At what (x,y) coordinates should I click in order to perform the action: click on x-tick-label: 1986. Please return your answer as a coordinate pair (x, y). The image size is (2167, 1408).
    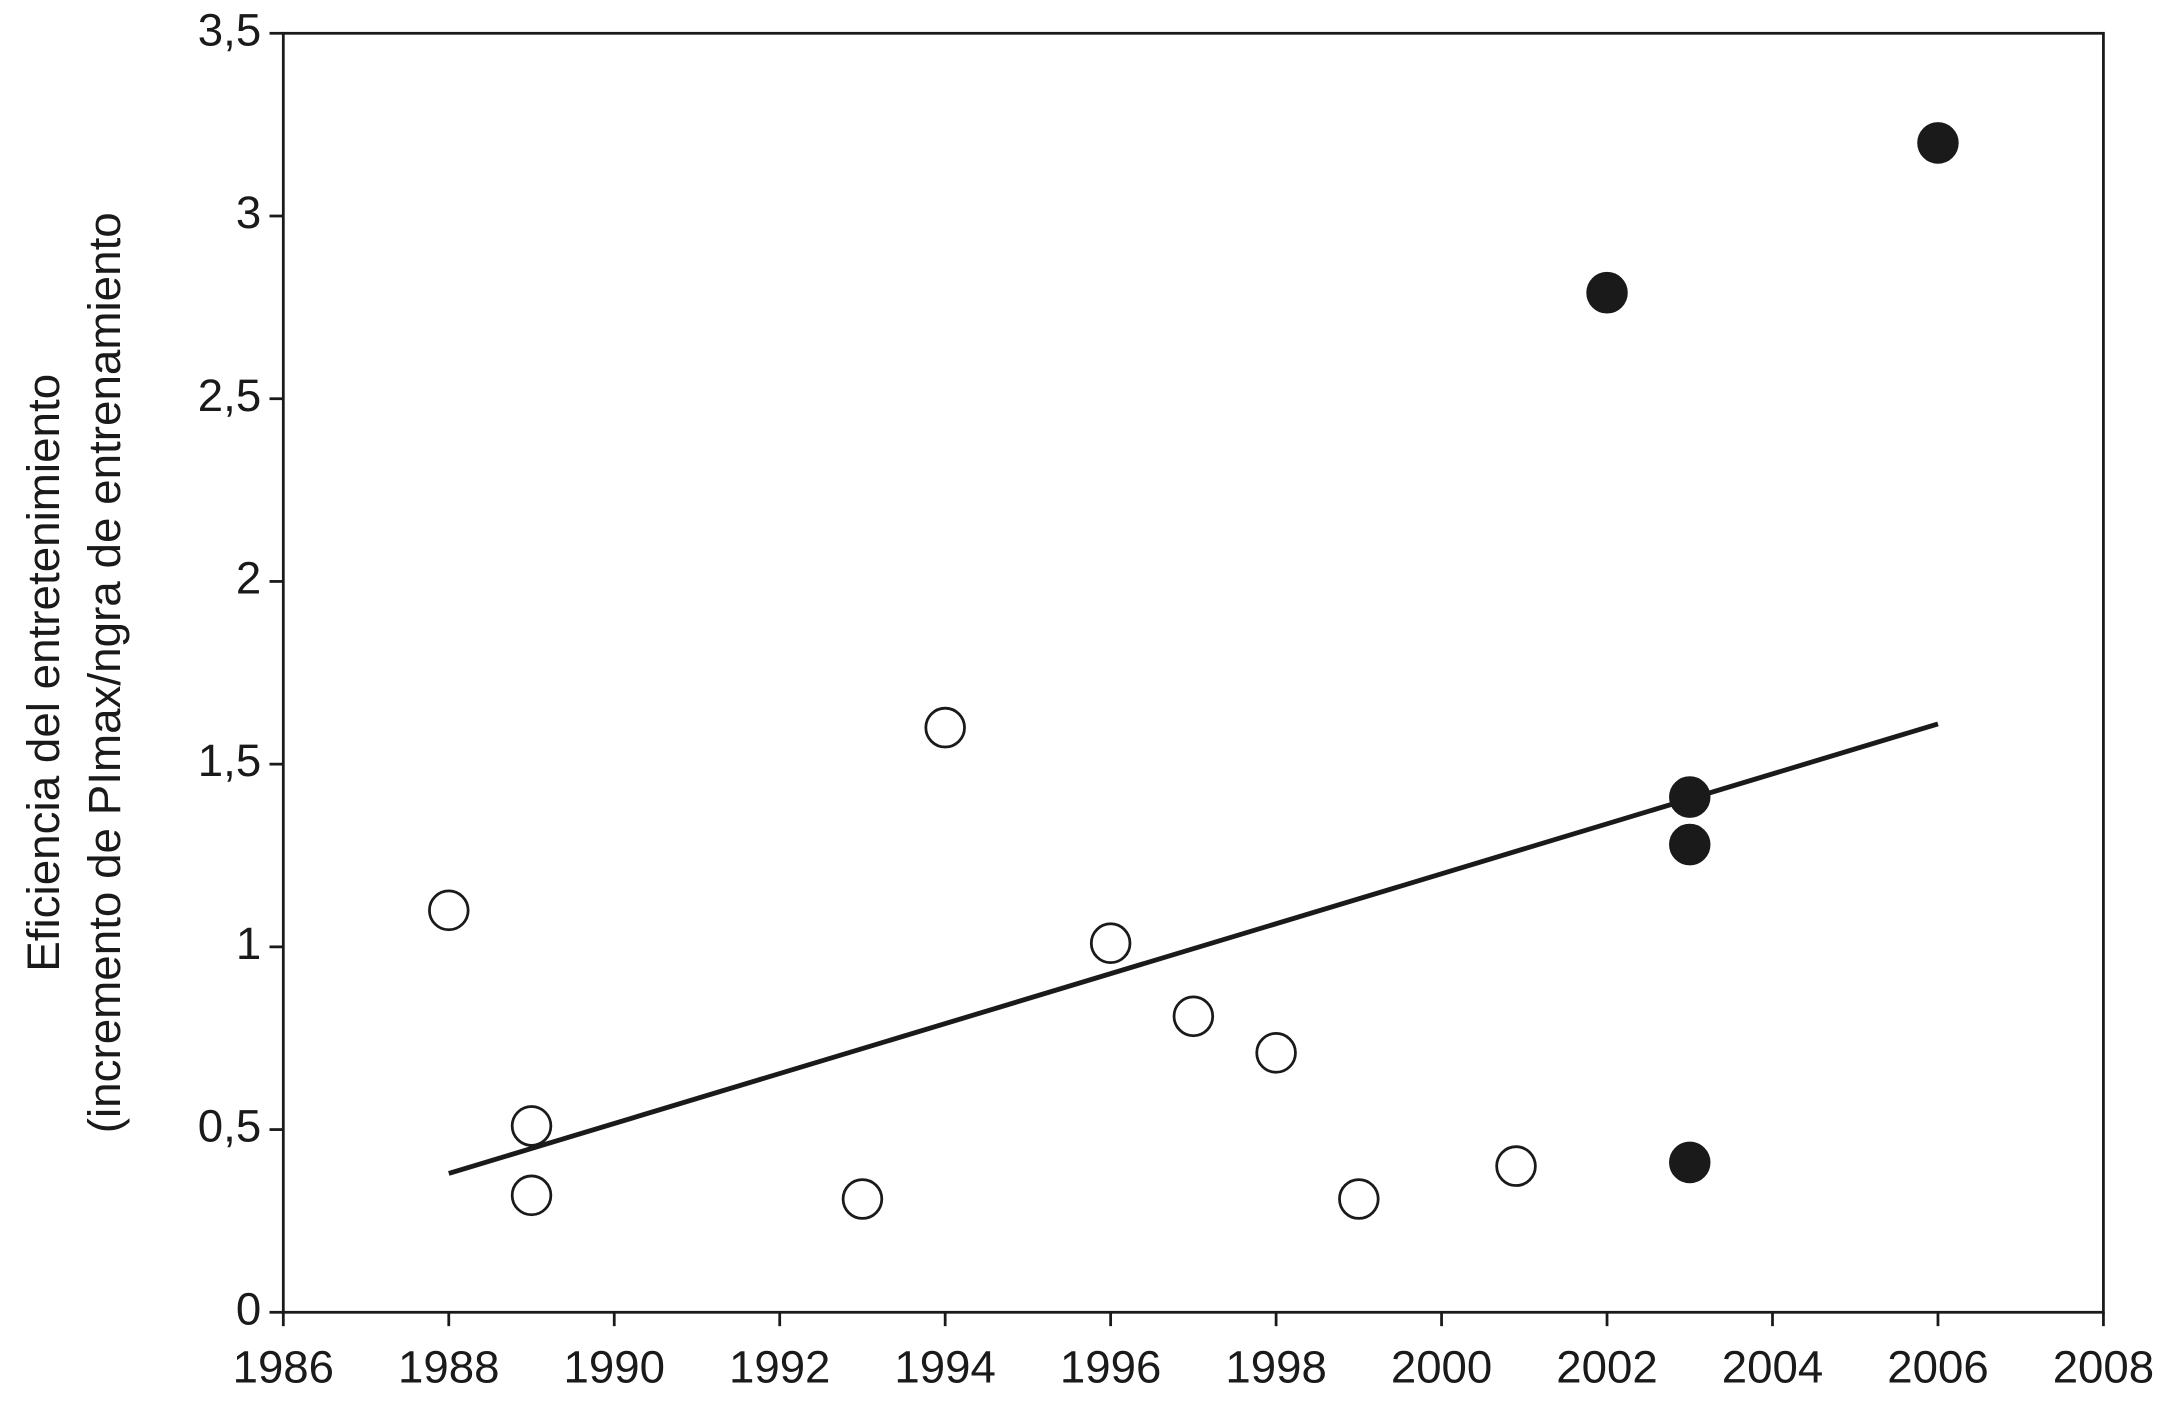
    Looking at the image, I should click on (283, 1367).